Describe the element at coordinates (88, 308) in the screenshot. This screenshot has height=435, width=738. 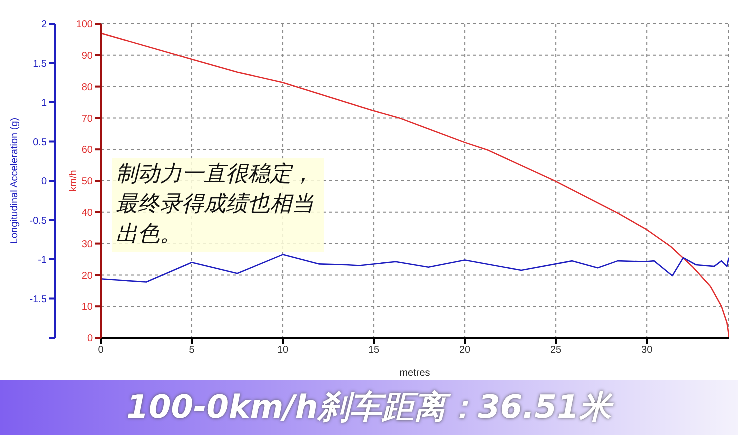
I see `y-tick-label: 10` at that location.